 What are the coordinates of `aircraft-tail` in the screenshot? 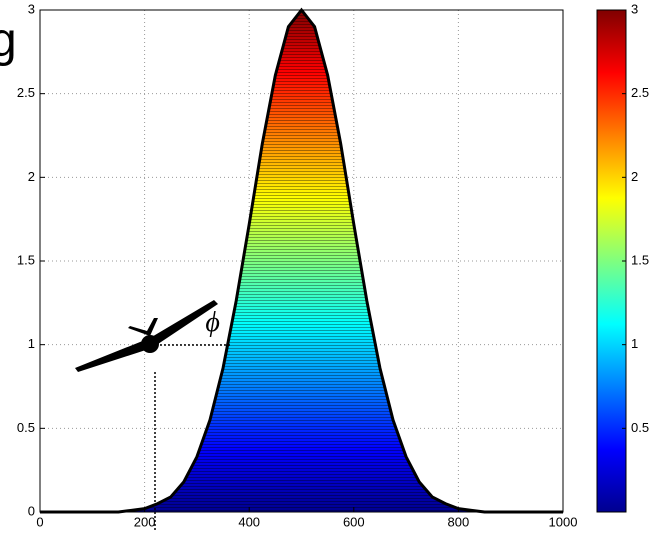 It's located at (143, 327).